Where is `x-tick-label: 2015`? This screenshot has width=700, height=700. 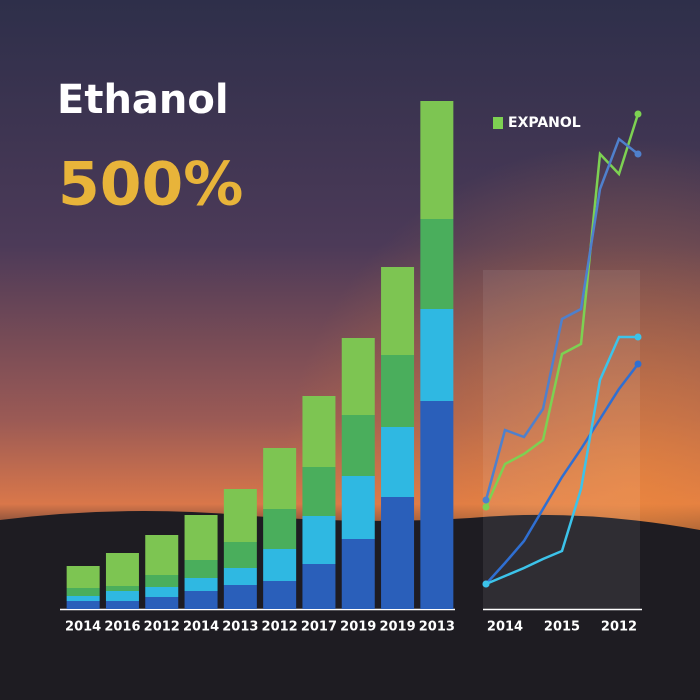
x-tick-label: 2015 is located at coordinates (562, 627).